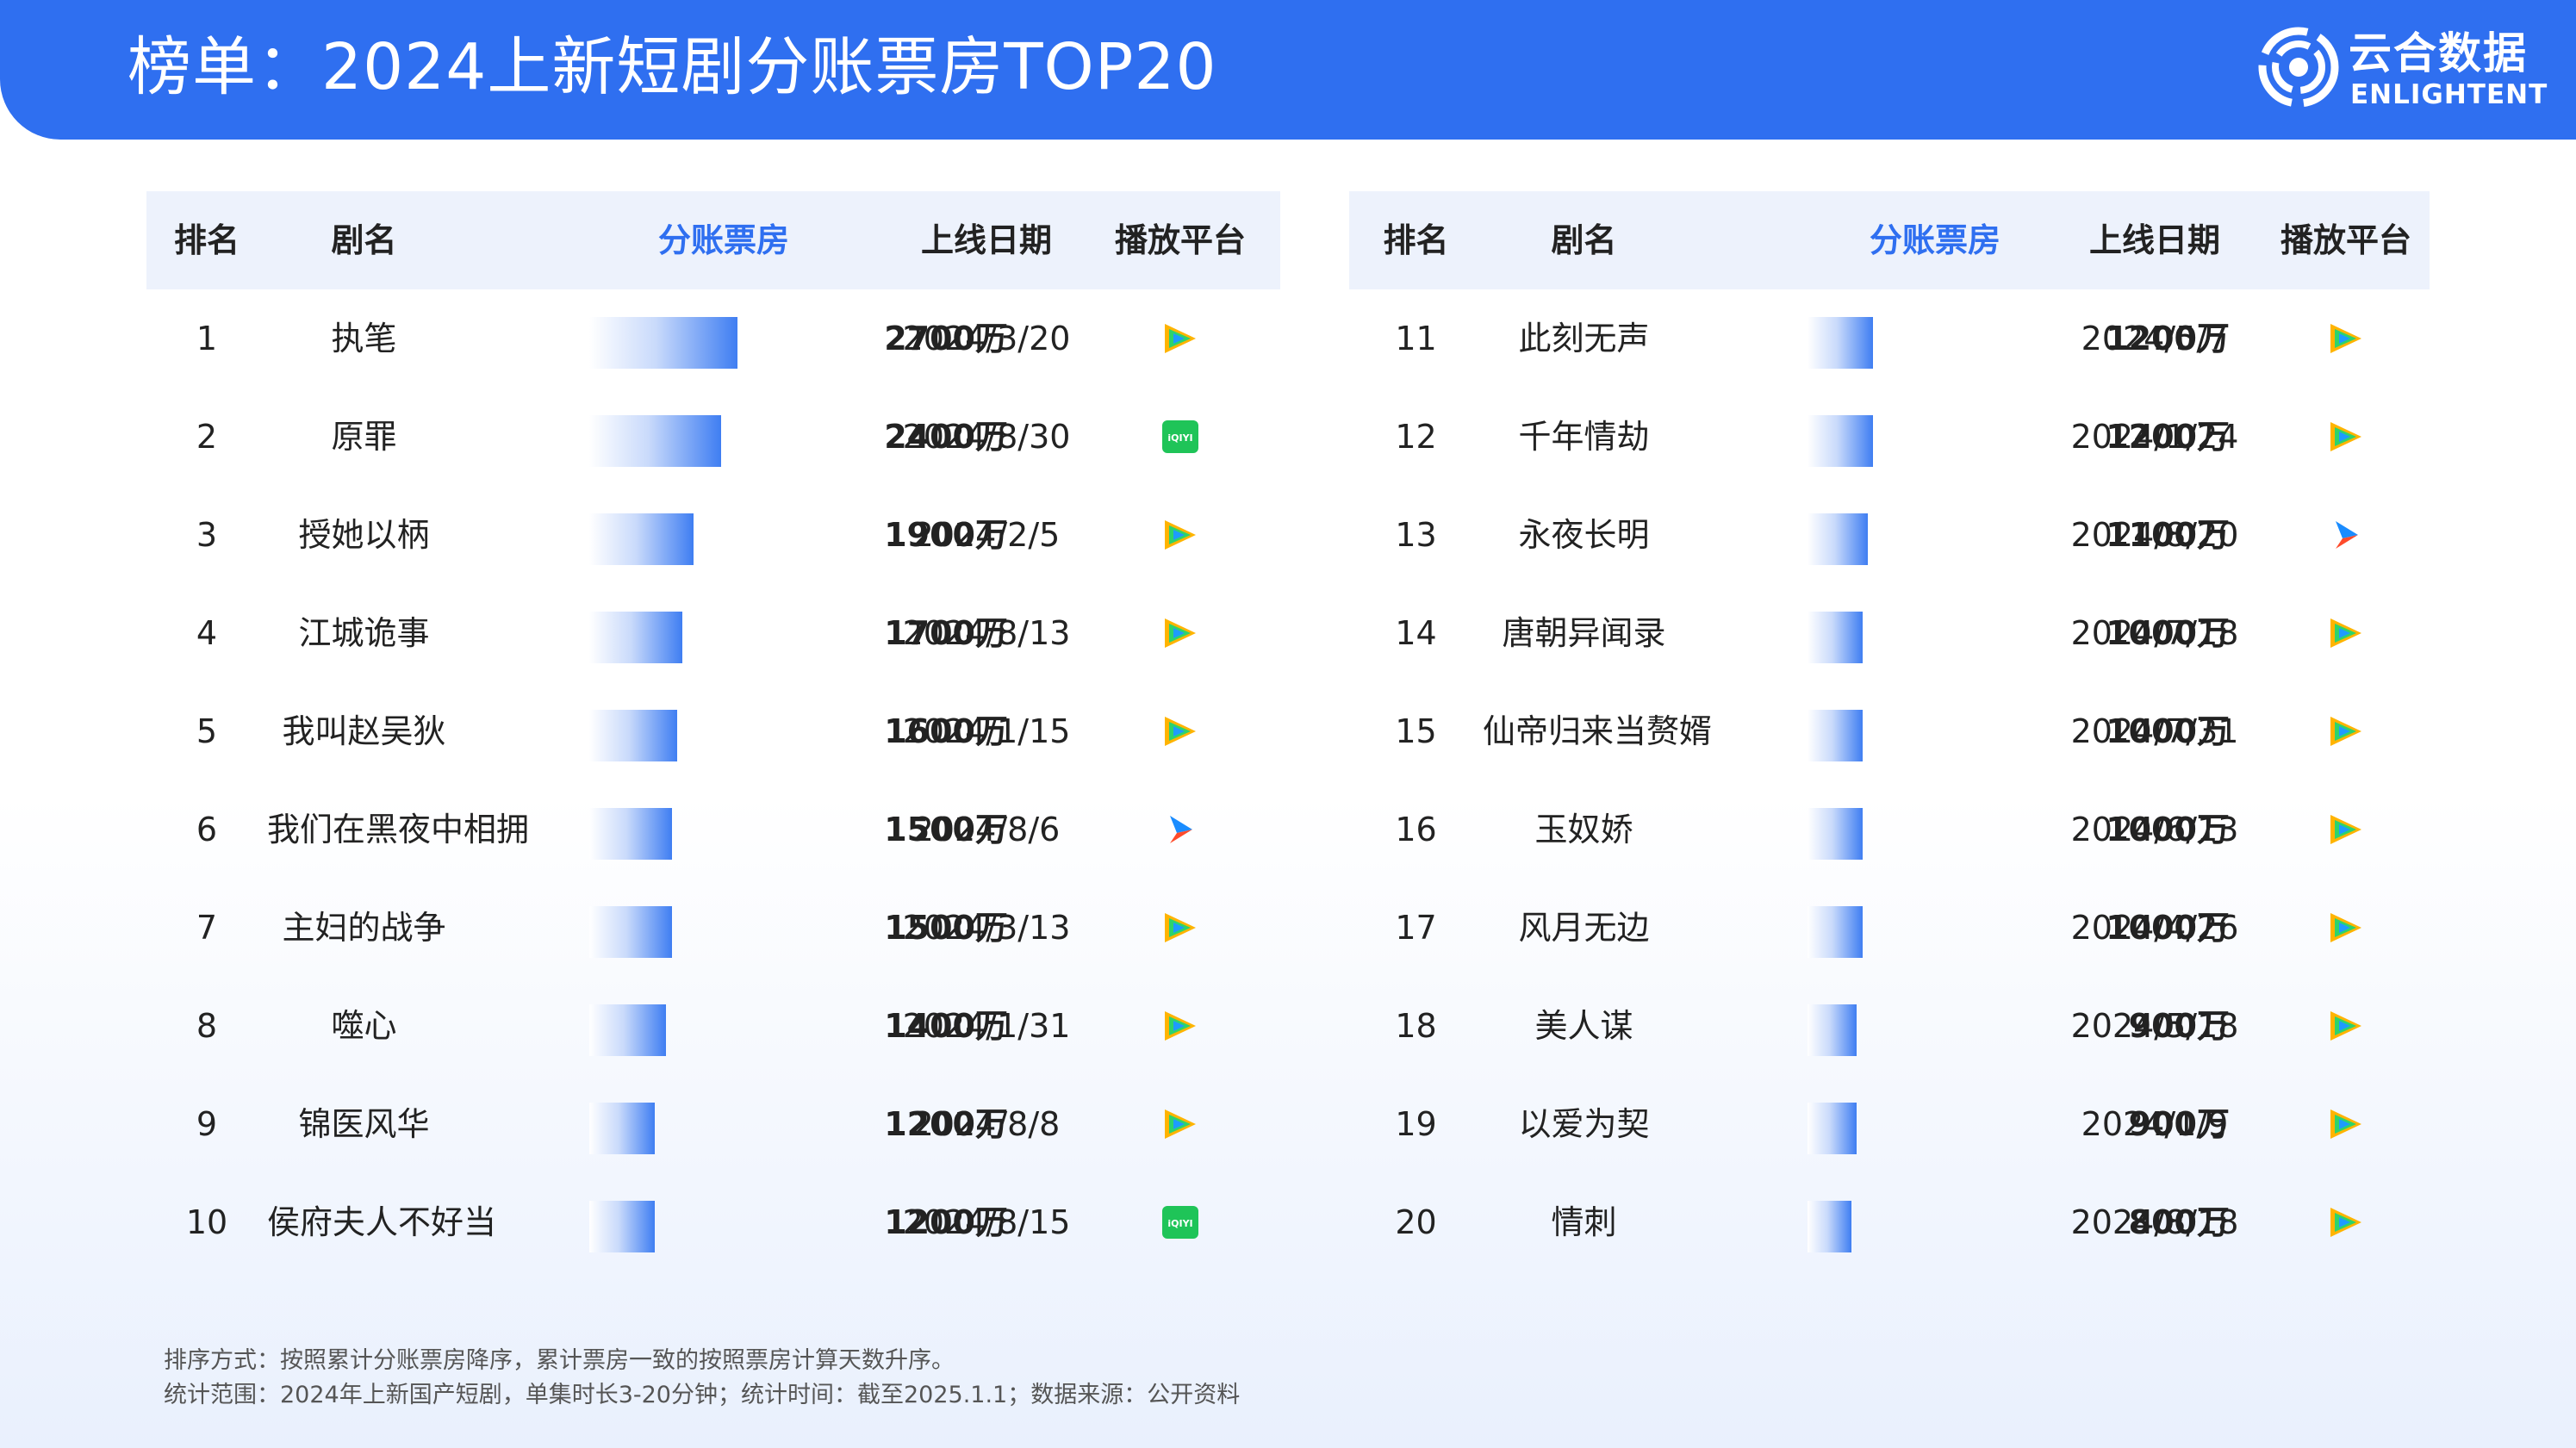 This screenshot has width=2576, height=1448. I want to click on box-office-value: 1600万, so click(946, 731).